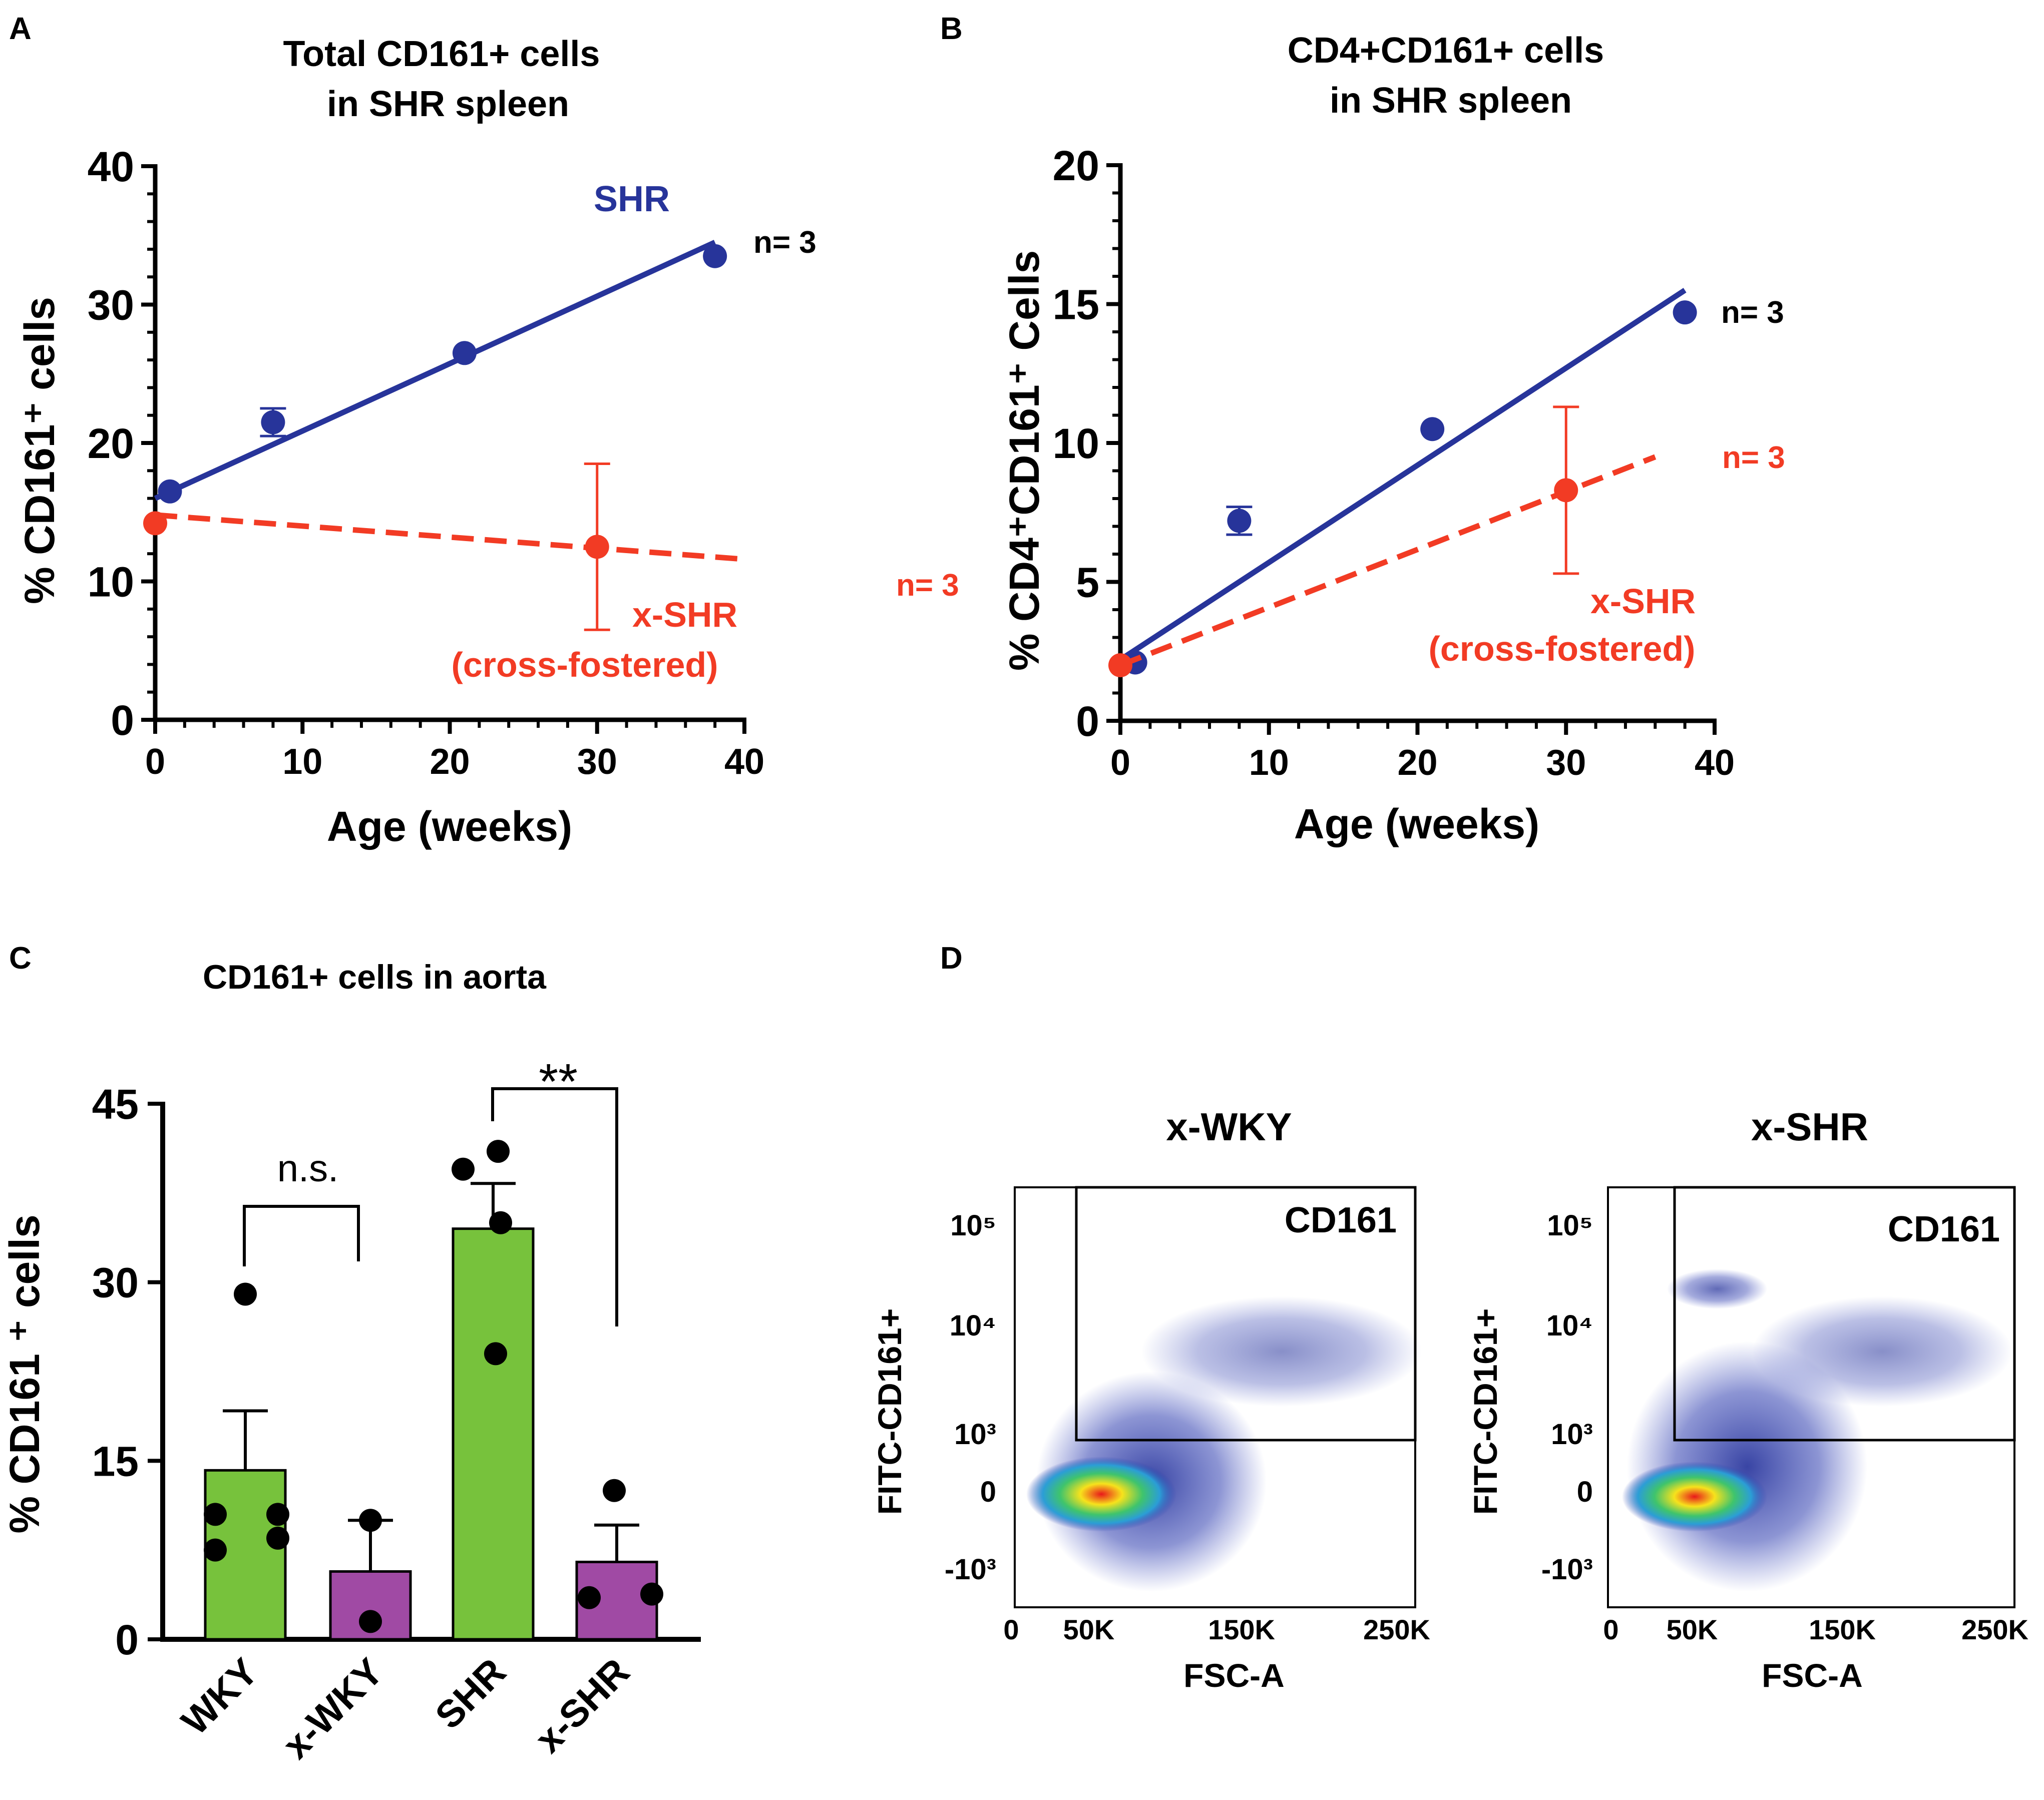 The width and height of the screenshot is (2044, 1800). What do you see at coordinates (450, 826) in the screenshot?
I see `panel-a-x-axis-label: Age (weeks)` at bounding box center [450, 826].